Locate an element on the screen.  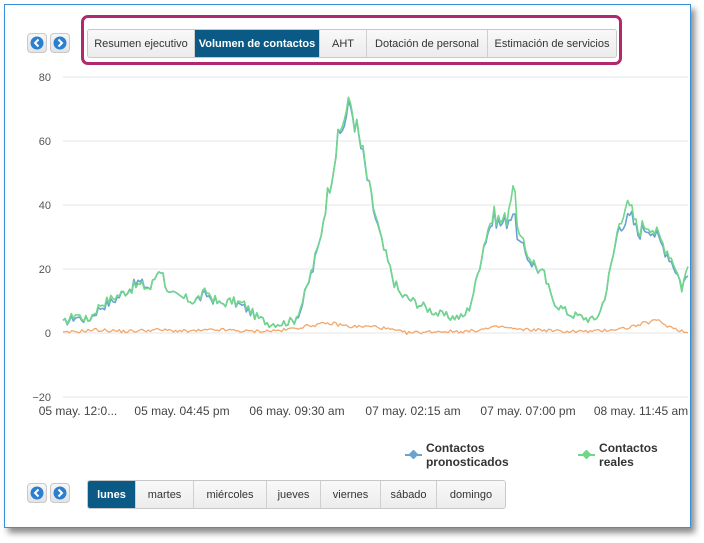
y-tick-label: 40 is located at coordinates (45, 206).